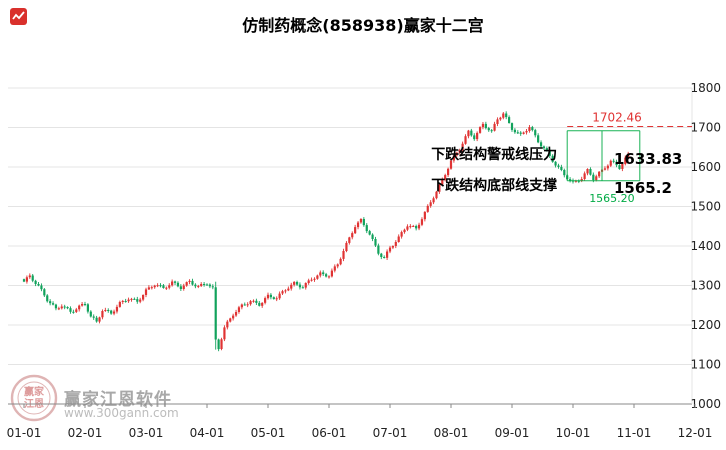 This screenshot has width=726, height=450. I want to click on svg-text: 10-01, so click(573, 433).